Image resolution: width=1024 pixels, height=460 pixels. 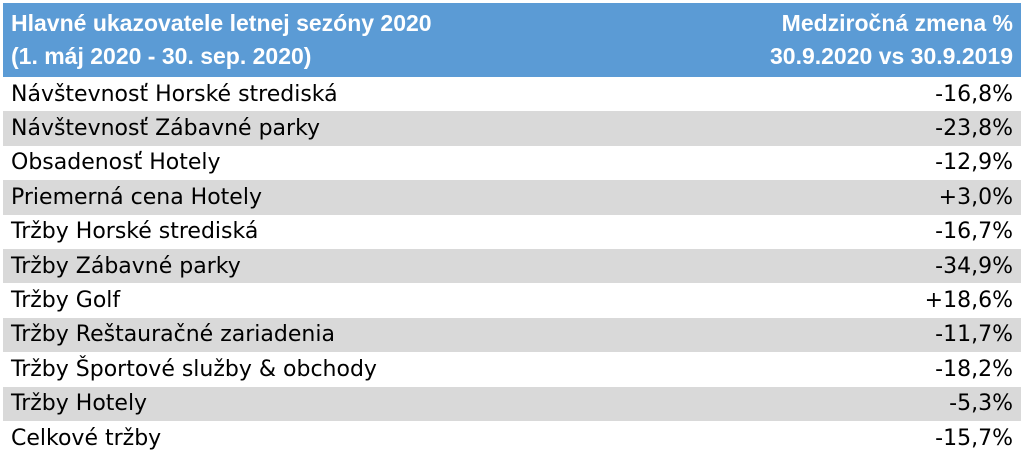 What do you see at coordinates (512, 403) in the screenshot?
I see `table-row: Tržby Hotely -5,3%` at bounding box center [512, 403].